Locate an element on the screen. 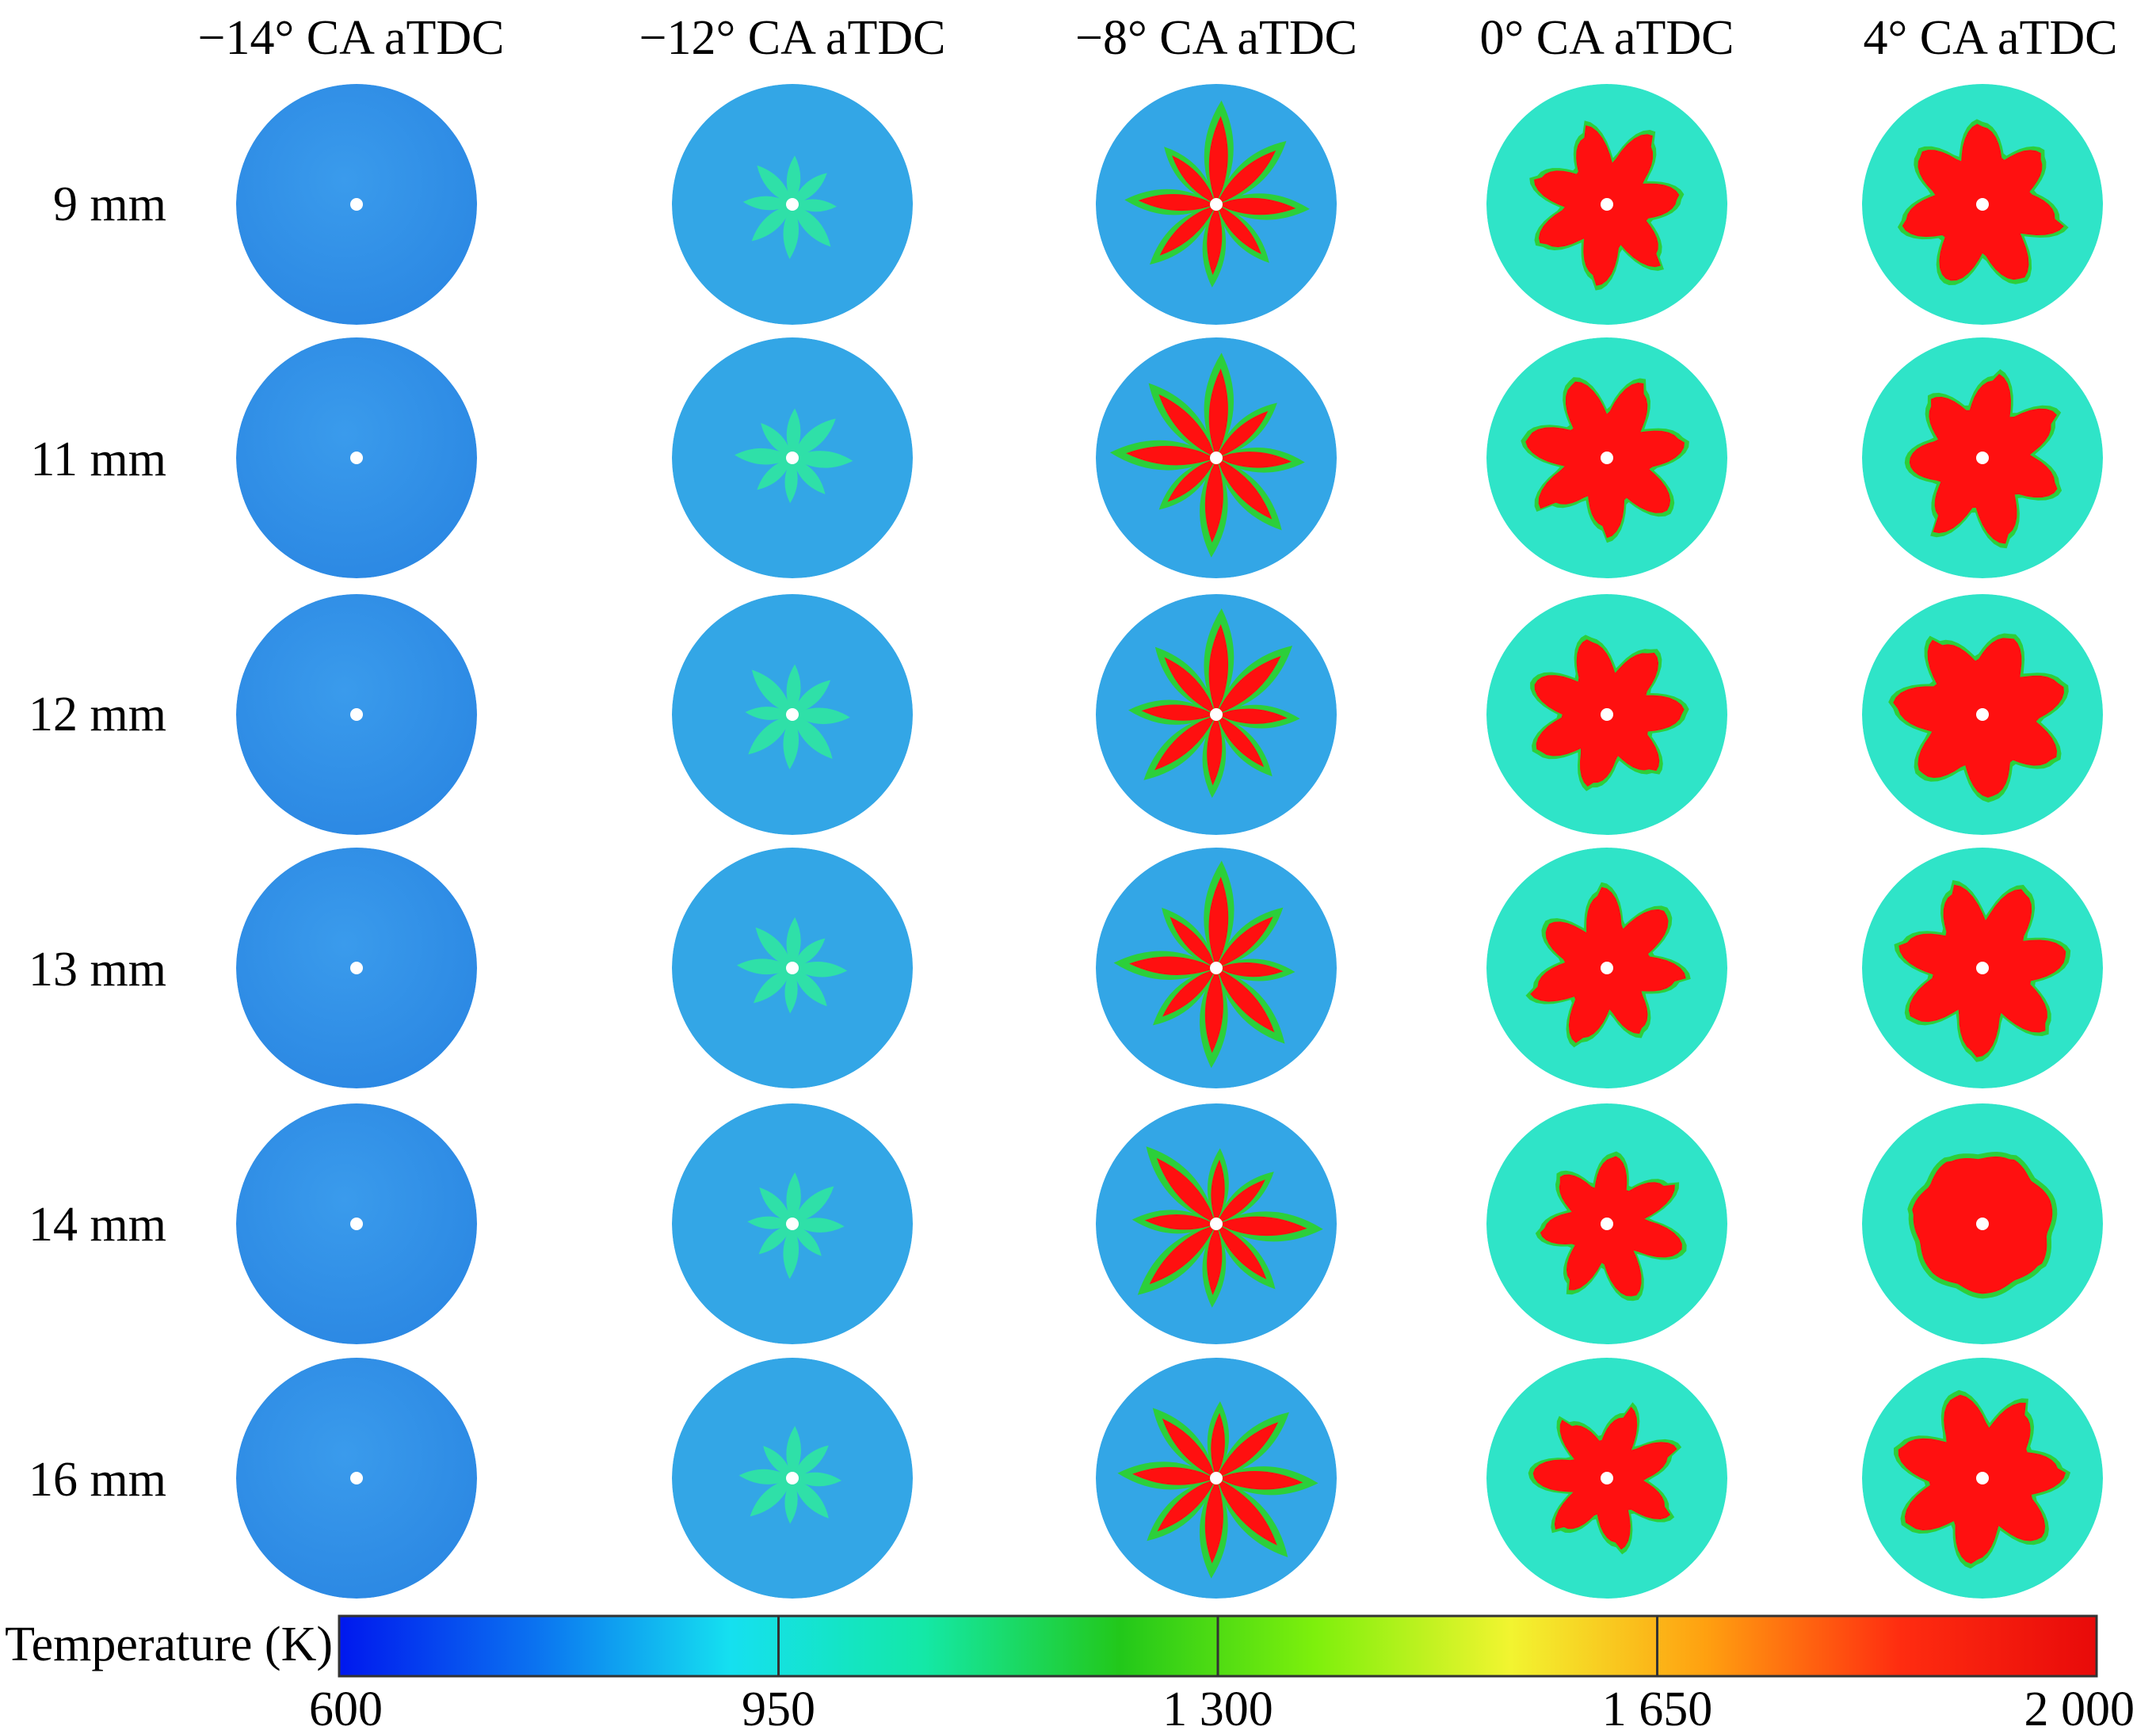 Image resolution: width=2156 pixels, height=1734 pixels. colorbar-tick-label: 950 is located at coordinates (778, 1708).